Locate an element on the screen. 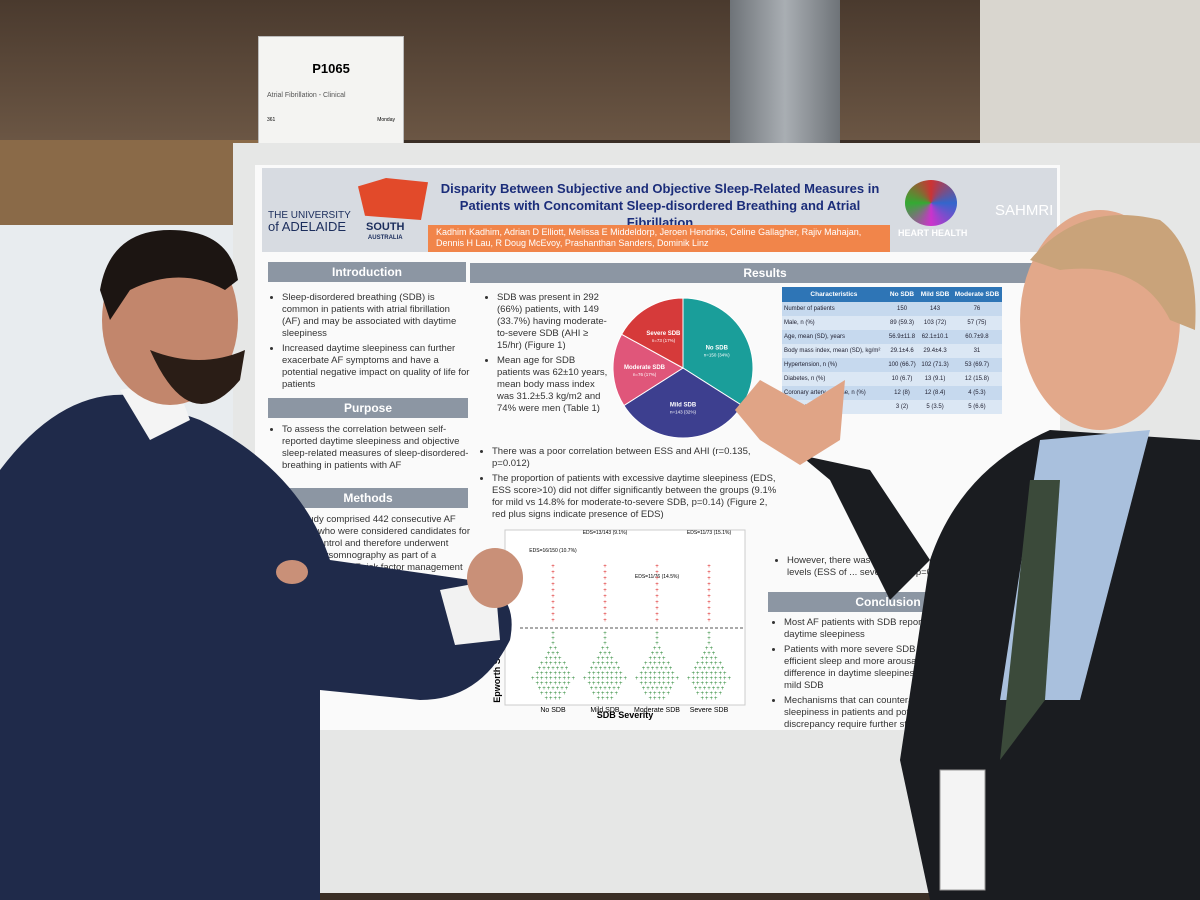  section-heading: Introduction is located at coordinates (367, 272).